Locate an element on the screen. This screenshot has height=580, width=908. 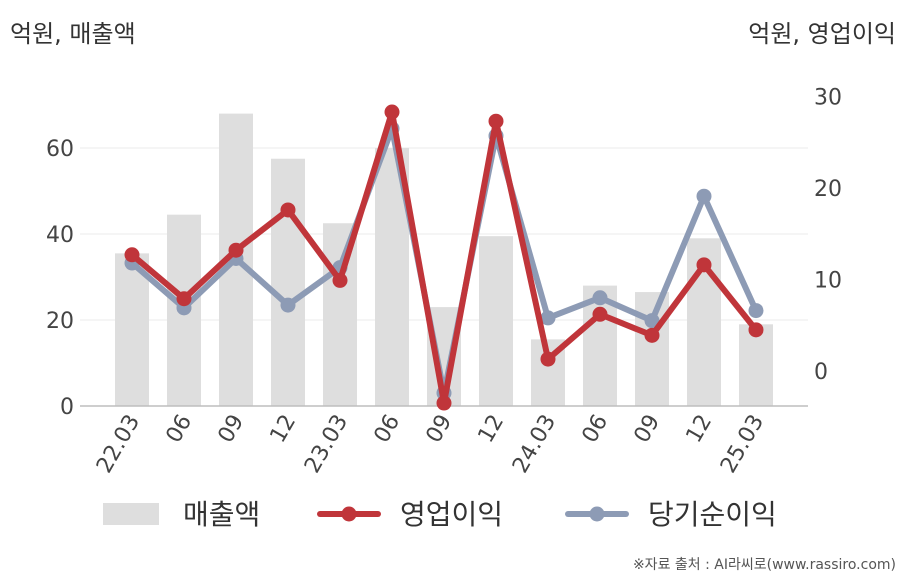
y-left-tick-label: 0 is located at coordinates (67, 407).